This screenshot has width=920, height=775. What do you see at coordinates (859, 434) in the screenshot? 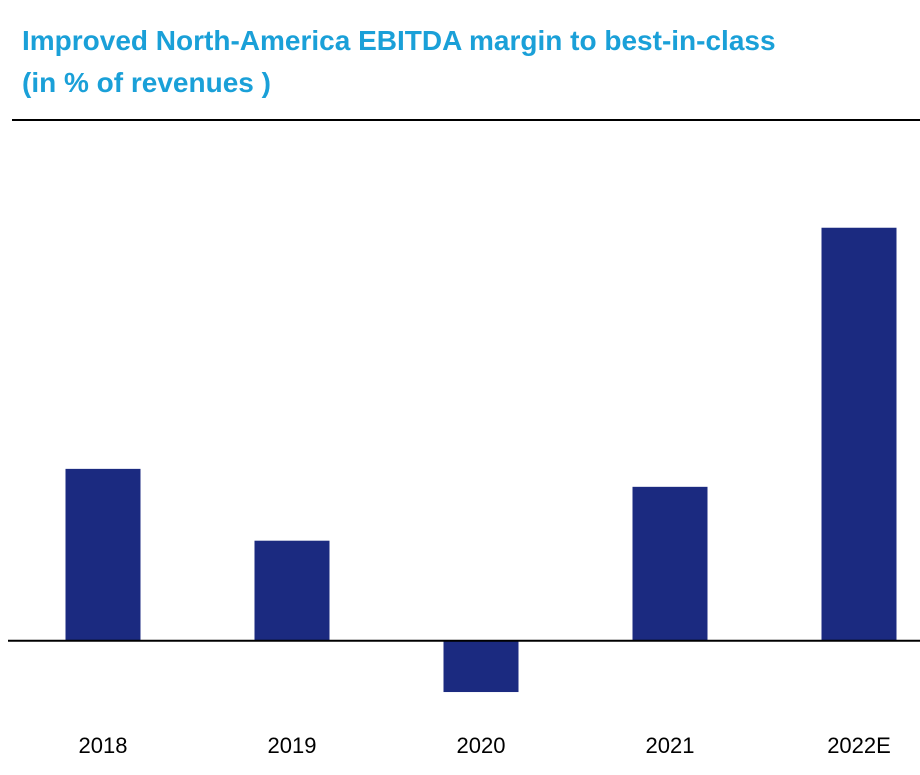
I see `bar-2022e` at bounding box center [859, 434].